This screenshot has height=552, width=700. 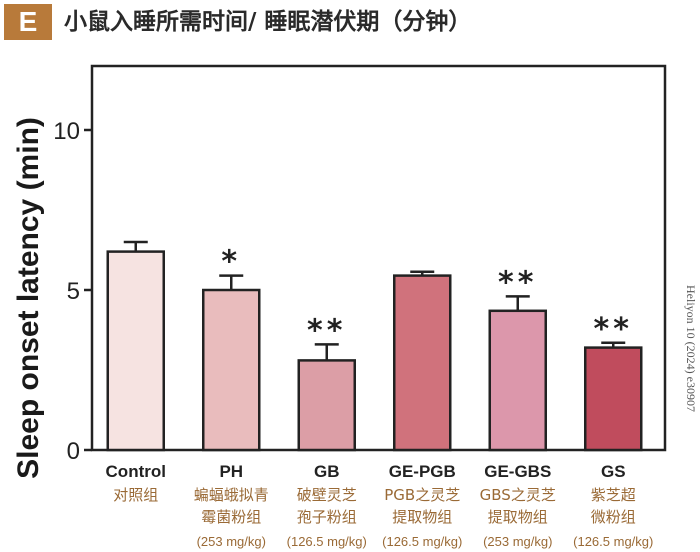 What do you see at coordinates (73, 291) in the screenshot?
I see `y-tick-label: 5` at bounding box center [73, 291].